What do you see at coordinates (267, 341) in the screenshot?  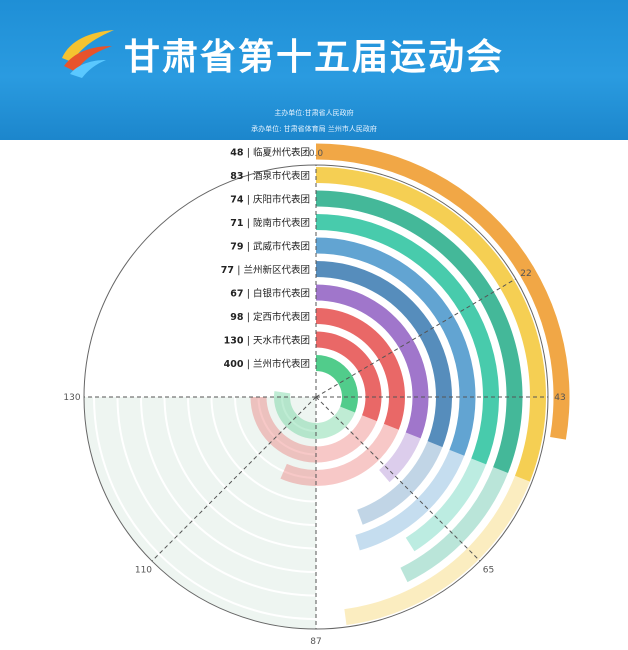 I see `category-label: 130 | 天水市代表团` at bounding box center [267, 341].